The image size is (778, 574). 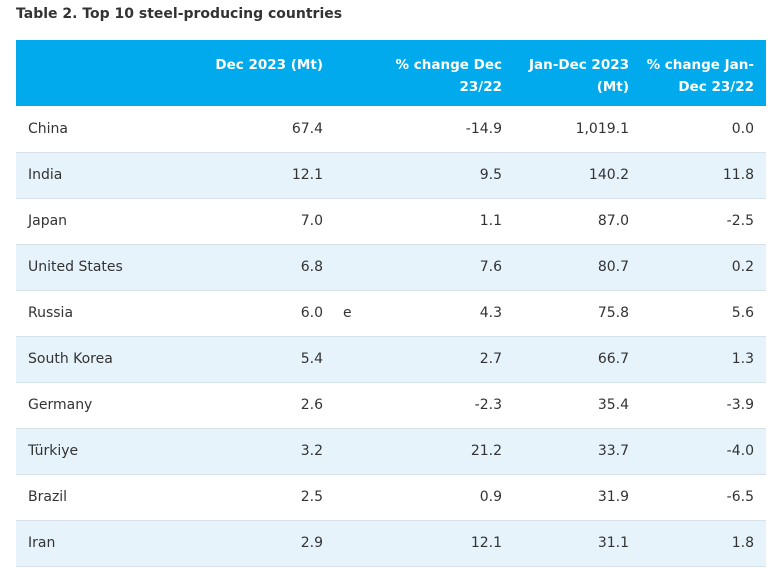 I want to click on header-note, so click(x=357, y=73).